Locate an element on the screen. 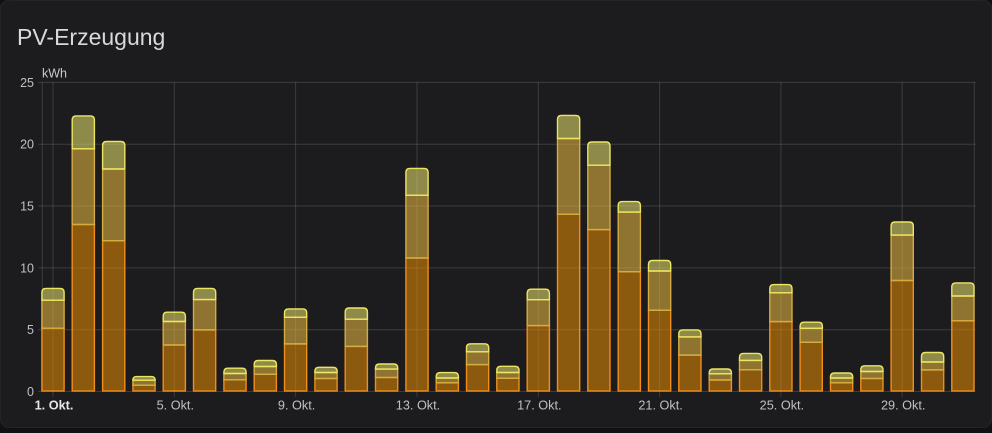 The width and height of the screenshot is (992, 433). svg-text: 10 is located at coordinates (27, 268).